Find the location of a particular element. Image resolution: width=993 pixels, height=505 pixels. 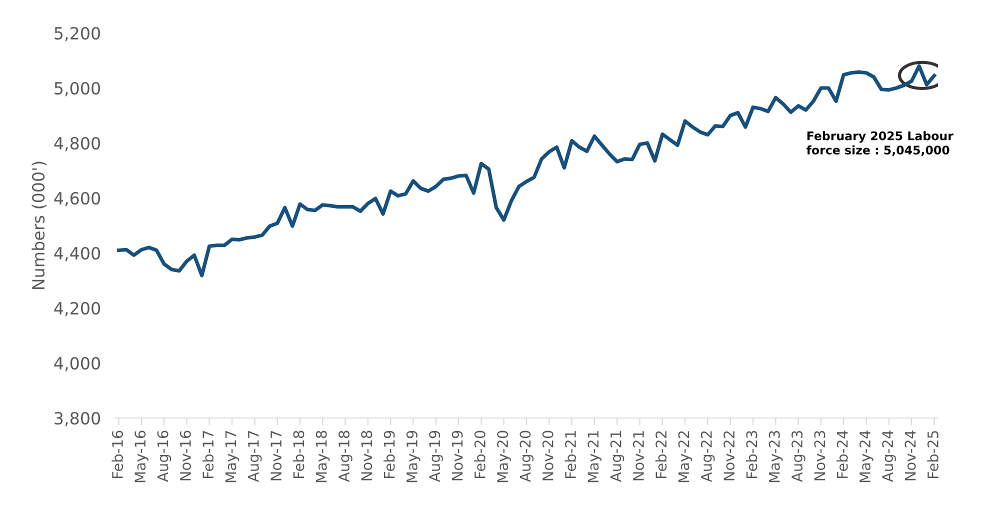

x-tick-label: May-18 is located at coordinates (323, 456).